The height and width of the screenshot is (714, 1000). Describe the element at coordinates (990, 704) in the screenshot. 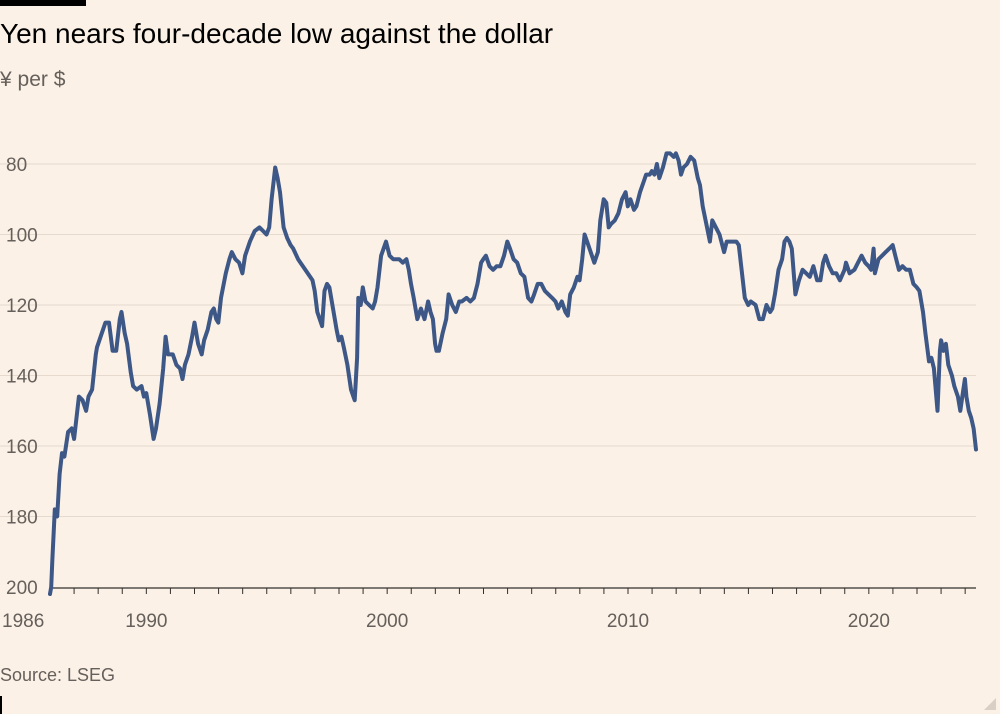

I see `resize-handle-icon` at that location.